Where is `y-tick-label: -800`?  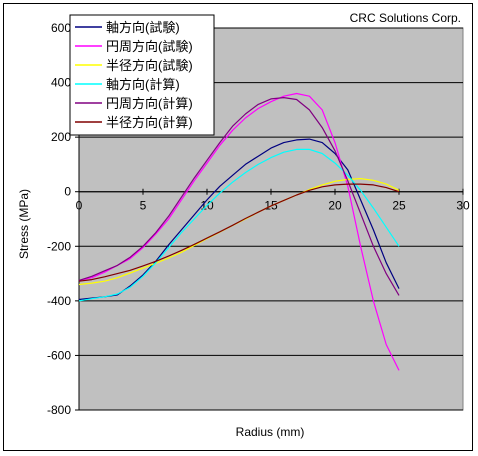
y-tick-label: -800 is located at coordinates (59, 410).